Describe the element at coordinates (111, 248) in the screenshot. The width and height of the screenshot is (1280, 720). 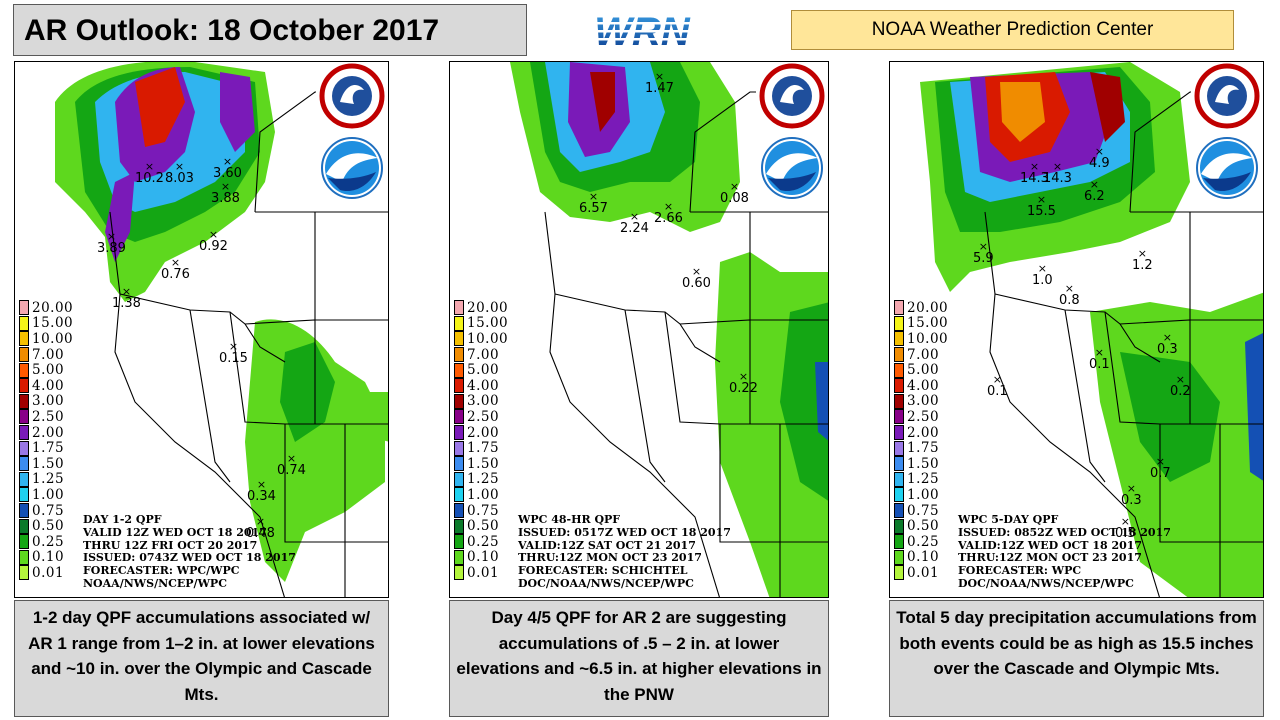
I see `marker-value: 3.89` at that location.